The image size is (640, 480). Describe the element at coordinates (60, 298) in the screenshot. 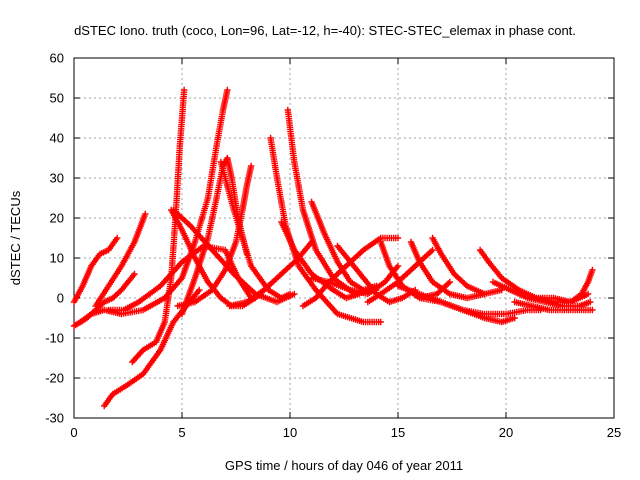

I see `y-tick-label: 0` at that location.